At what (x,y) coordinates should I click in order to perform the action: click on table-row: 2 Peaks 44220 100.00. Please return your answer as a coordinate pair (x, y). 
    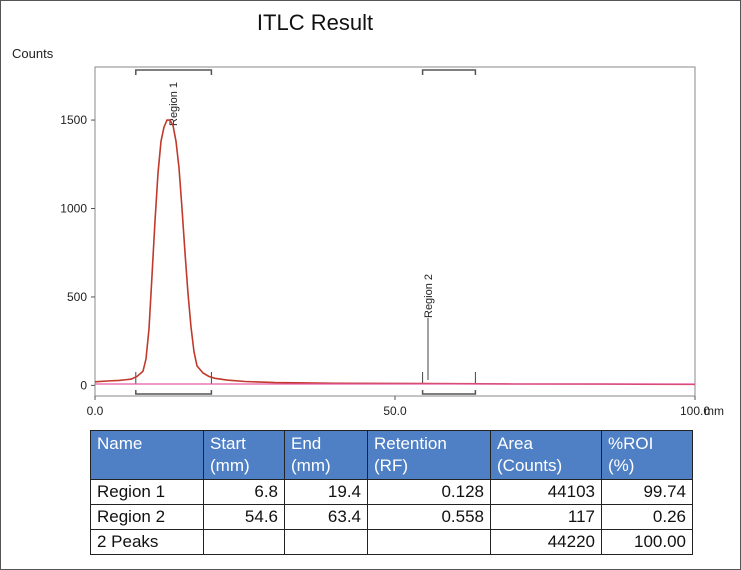
    Looking at the image, I should click on (391, 542).